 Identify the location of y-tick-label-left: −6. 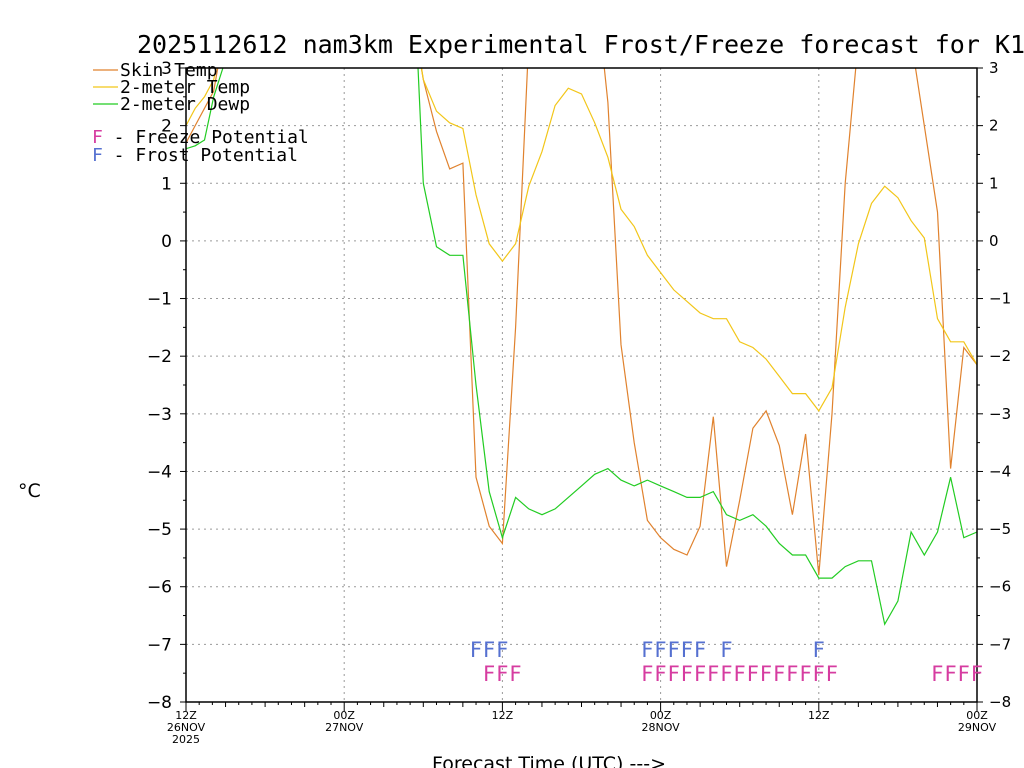
(159, 588).